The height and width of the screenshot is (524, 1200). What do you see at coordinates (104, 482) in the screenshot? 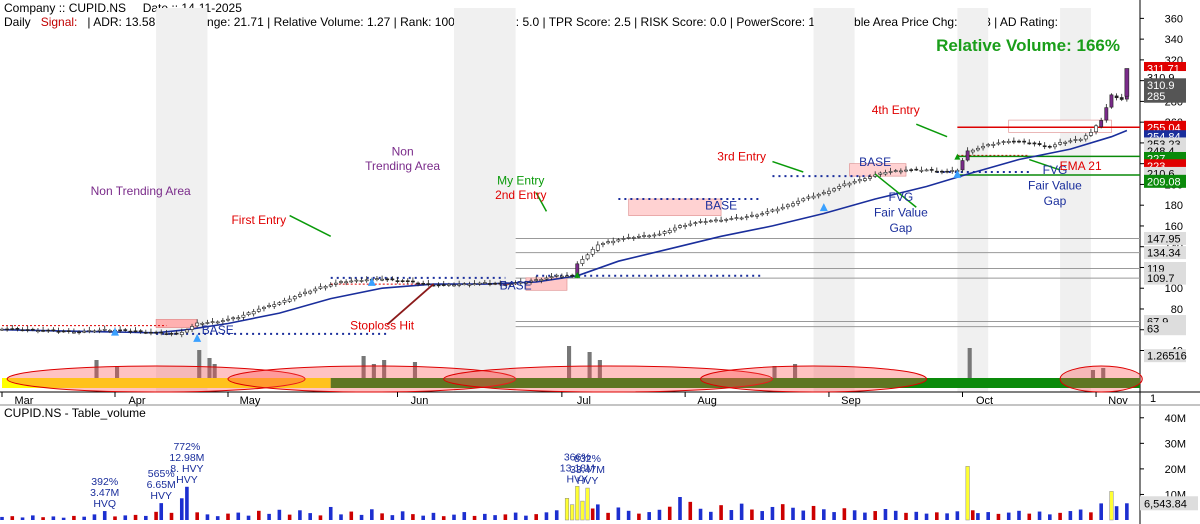
I see `volume-spike-label: 392%` at bounding box center [104, 482].